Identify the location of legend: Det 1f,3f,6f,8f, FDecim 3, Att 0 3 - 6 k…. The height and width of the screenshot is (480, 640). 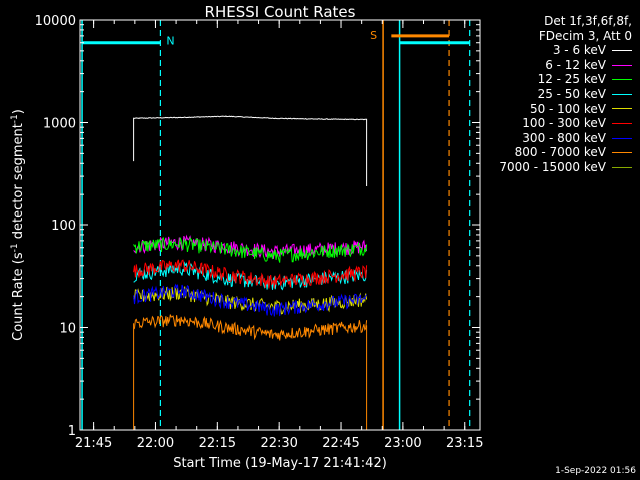
(557, 94).